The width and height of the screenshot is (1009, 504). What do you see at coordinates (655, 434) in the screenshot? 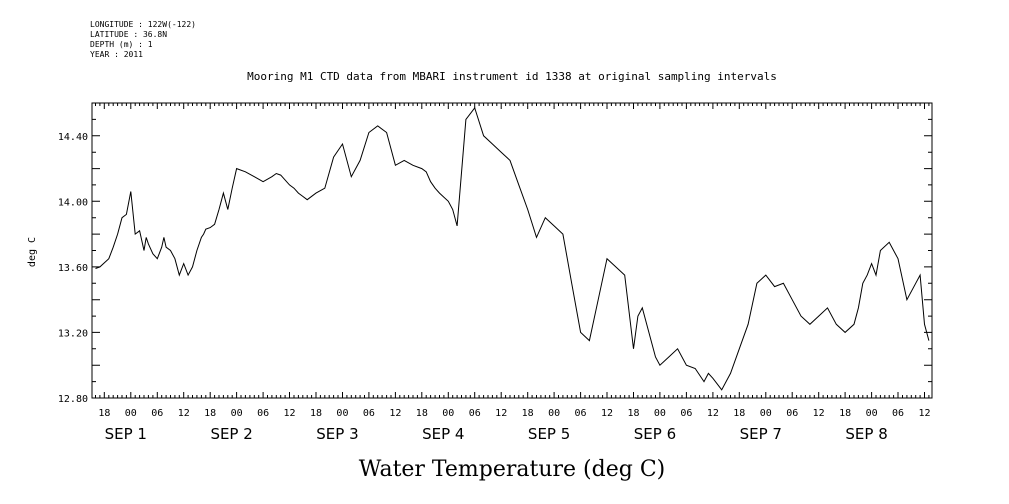
I see `x-day-label: SEP 6` at bounding box center [655, 434].